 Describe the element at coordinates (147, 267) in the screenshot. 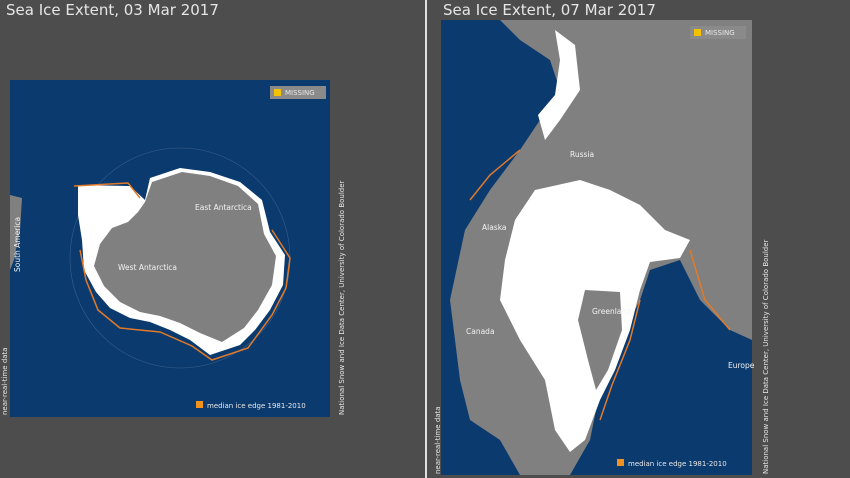

I see `map-label: West Antarctica` at that location.